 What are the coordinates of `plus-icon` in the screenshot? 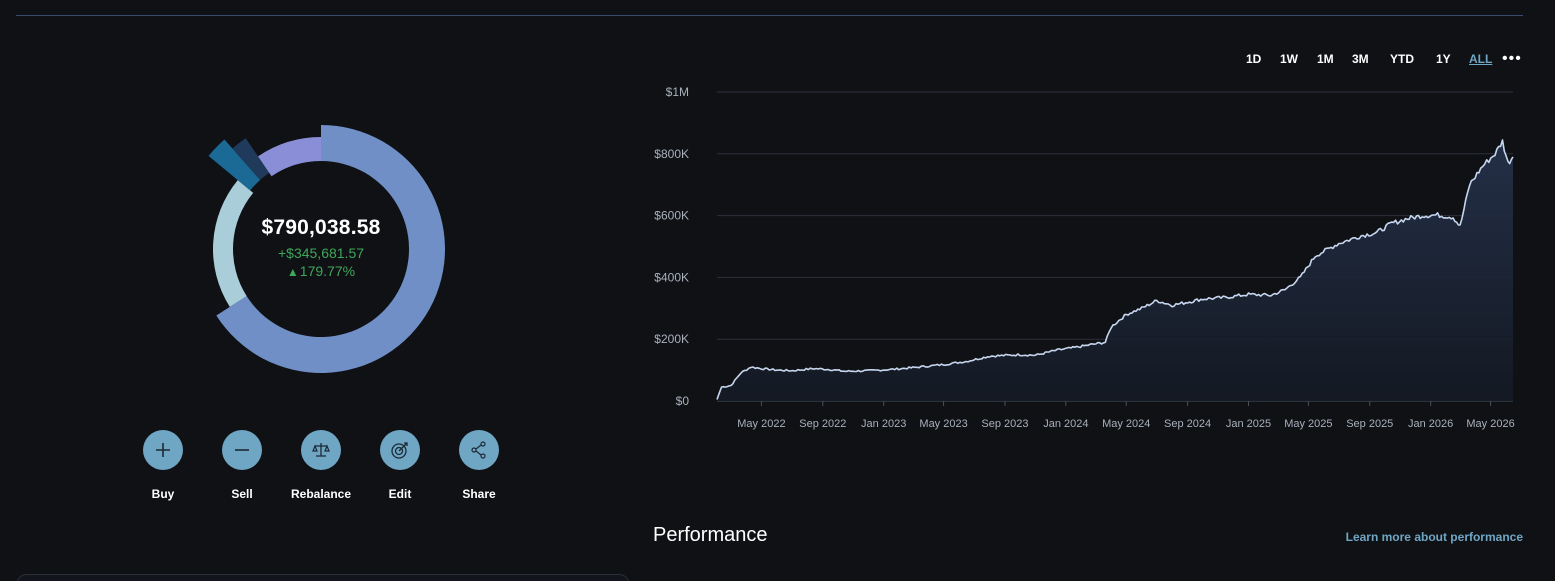 It's located at (163, 450).